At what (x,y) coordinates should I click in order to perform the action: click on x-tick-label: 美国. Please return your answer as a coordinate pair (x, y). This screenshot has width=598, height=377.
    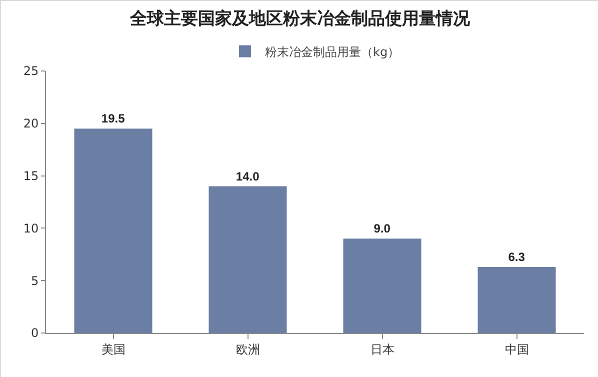
    Looking at the image, I should click on (113, 349).